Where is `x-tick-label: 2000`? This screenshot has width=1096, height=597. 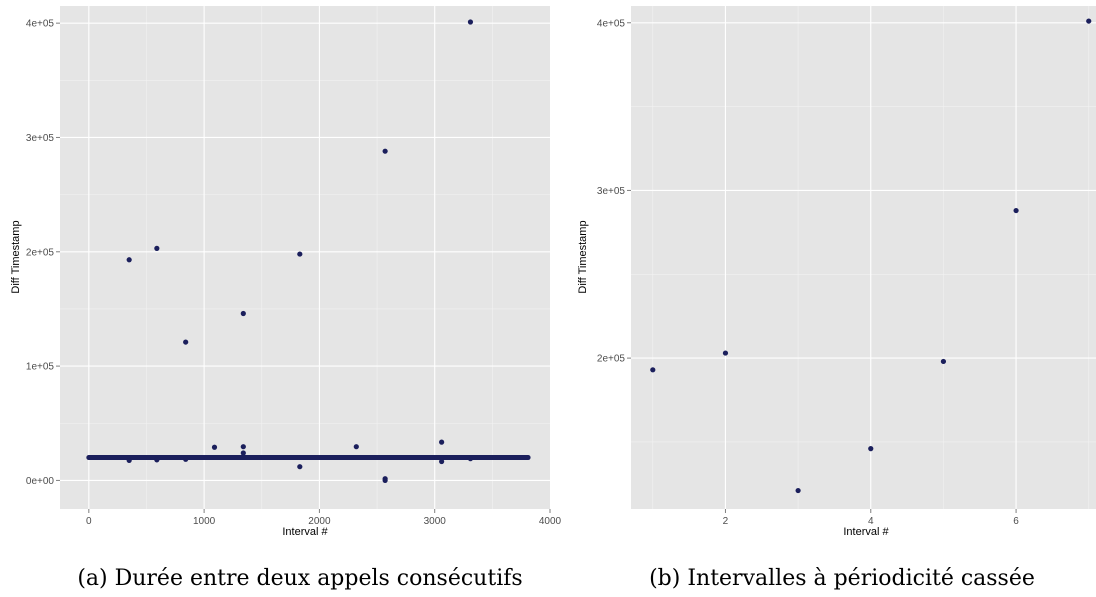 x-tick-label: 2000 is located at coordinates (319, 521).